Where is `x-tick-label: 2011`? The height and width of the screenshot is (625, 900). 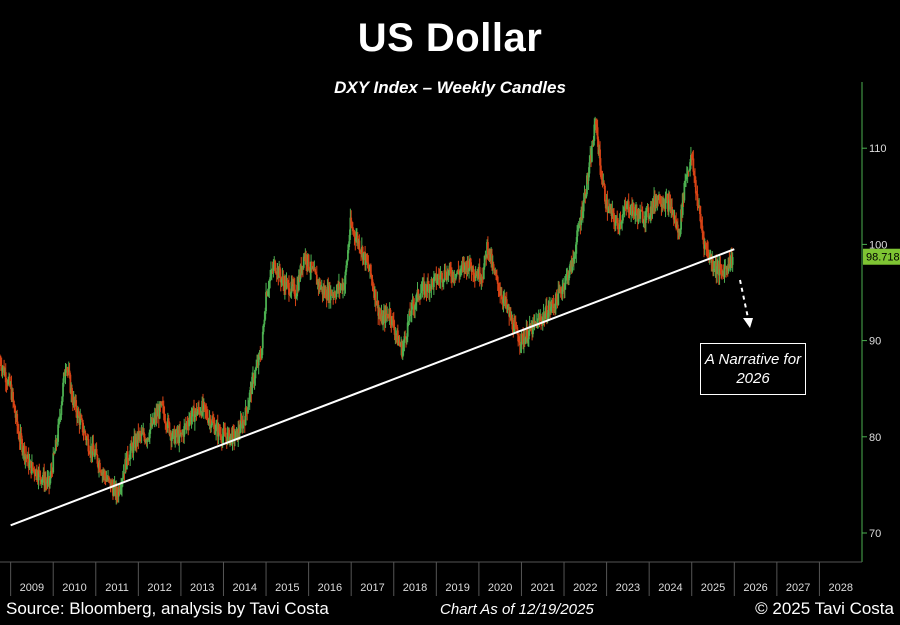
x-tick-label: 2011 is located at coordinates (117, 588).